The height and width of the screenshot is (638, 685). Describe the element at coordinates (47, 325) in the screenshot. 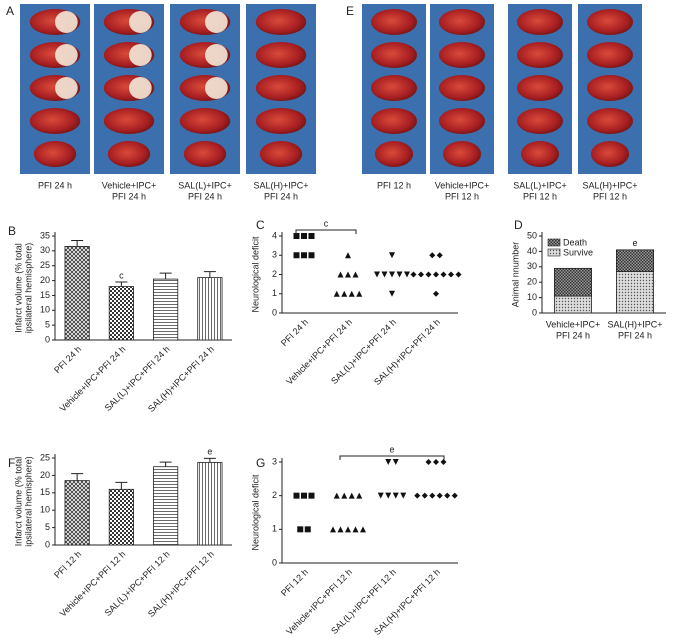

I see `y-tick-label: 5` at that location.